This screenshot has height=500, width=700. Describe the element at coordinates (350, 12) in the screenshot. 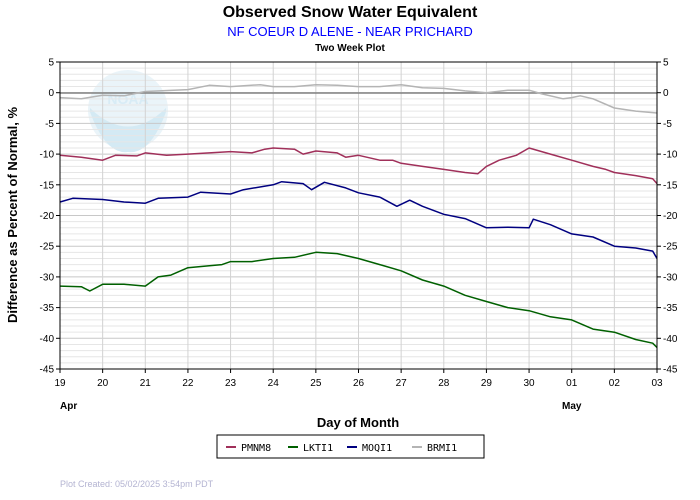

I see `chart-title: Observed Snow Water Equivalent` at that location.